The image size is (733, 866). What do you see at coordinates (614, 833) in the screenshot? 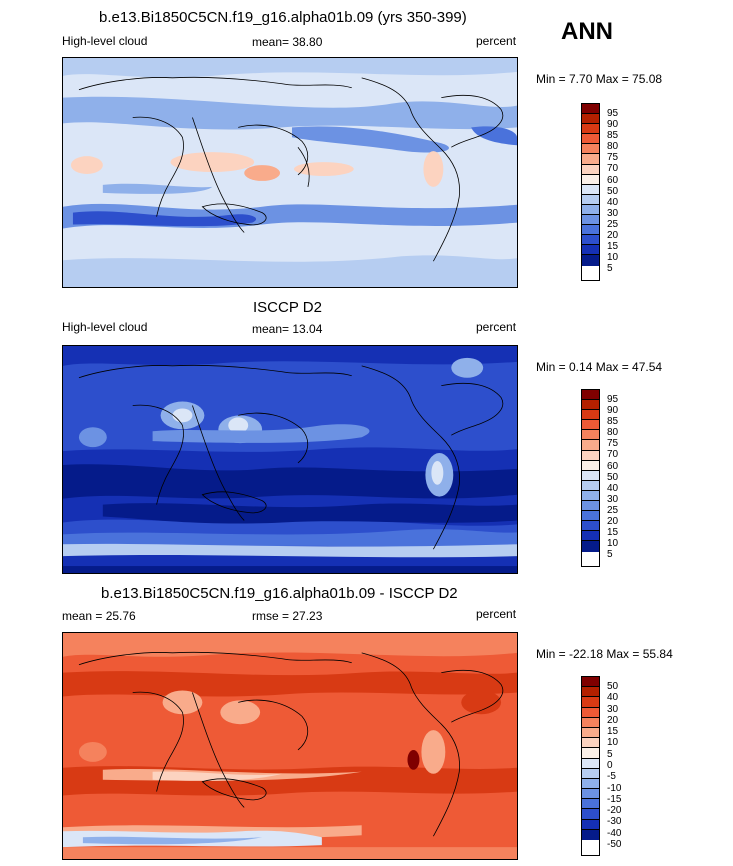
I see `panel3-cb-label-13: -40` at bounding box center [614, 833].